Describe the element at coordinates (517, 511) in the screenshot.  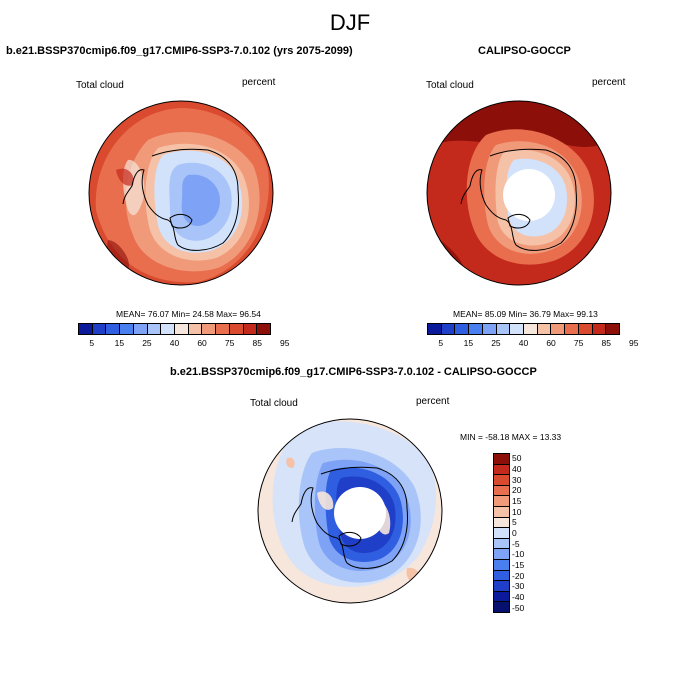
I see `colorbar-tick-label: 10` at that location.